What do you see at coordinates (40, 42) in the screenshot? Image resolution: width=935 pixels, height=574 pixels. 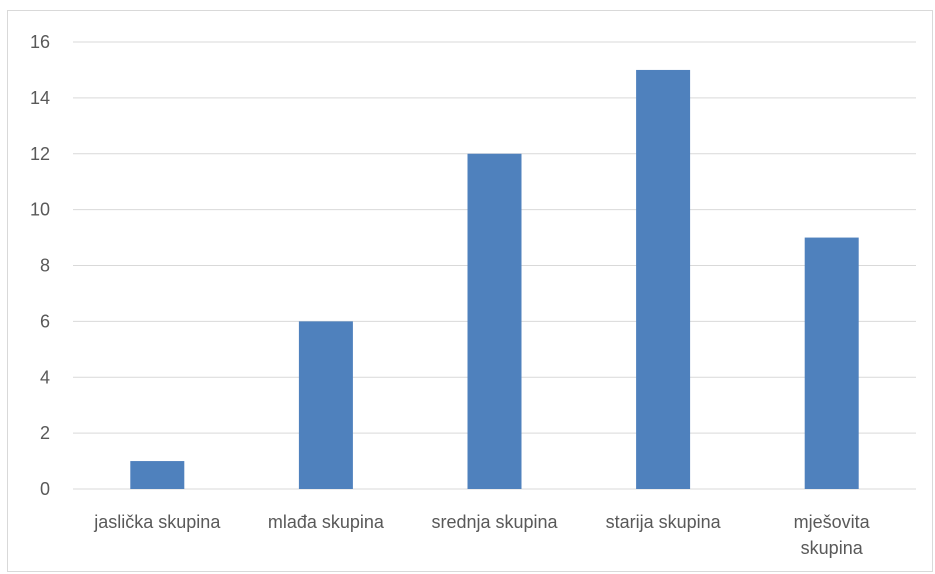 I see `y-tick-label: 16` at bounding box center [40, 42].